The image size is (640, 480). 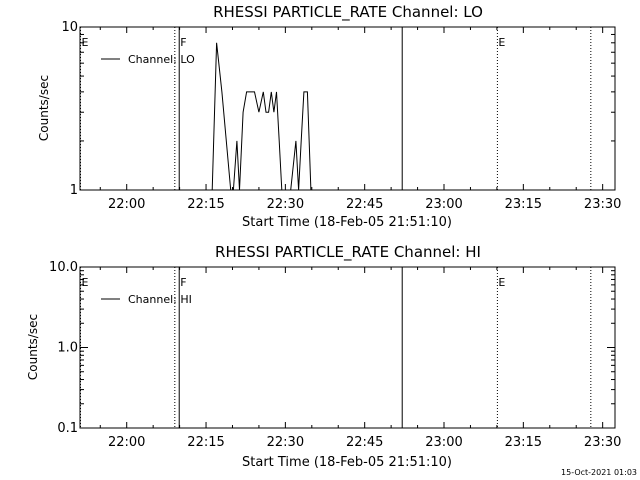 What do you see at coordinates (348, 12) in the screenshot?
I see `lo-chart-title: RHESSI PARTICLE_RATE Channel: LO` at bounding box center [348, 12].